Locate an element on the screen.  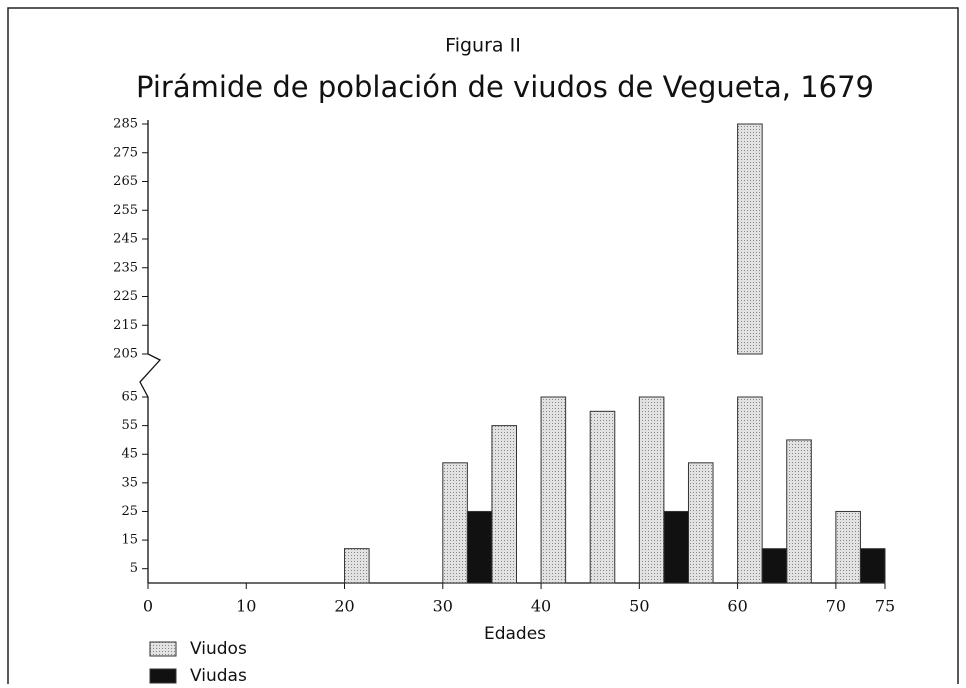
y-tick-label: 275 is located at coordinates (125, 152).